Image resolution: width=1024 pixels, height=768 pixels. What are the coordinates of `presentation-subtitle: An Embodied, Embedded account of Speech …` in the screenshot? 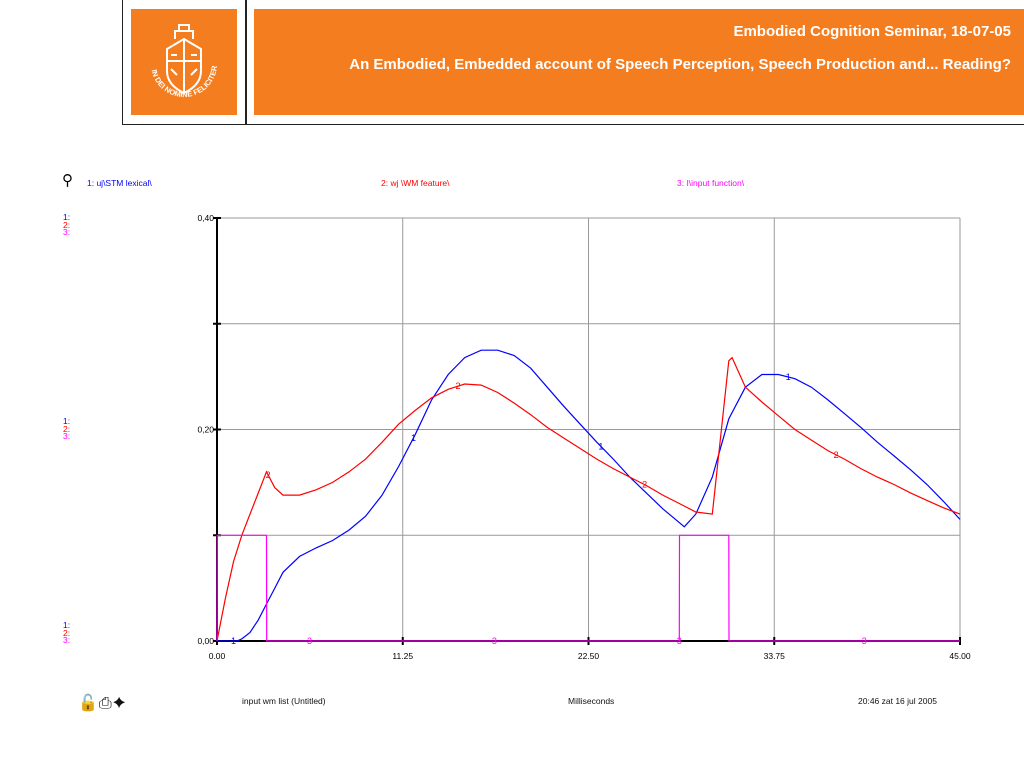 It's located at (680, 64).